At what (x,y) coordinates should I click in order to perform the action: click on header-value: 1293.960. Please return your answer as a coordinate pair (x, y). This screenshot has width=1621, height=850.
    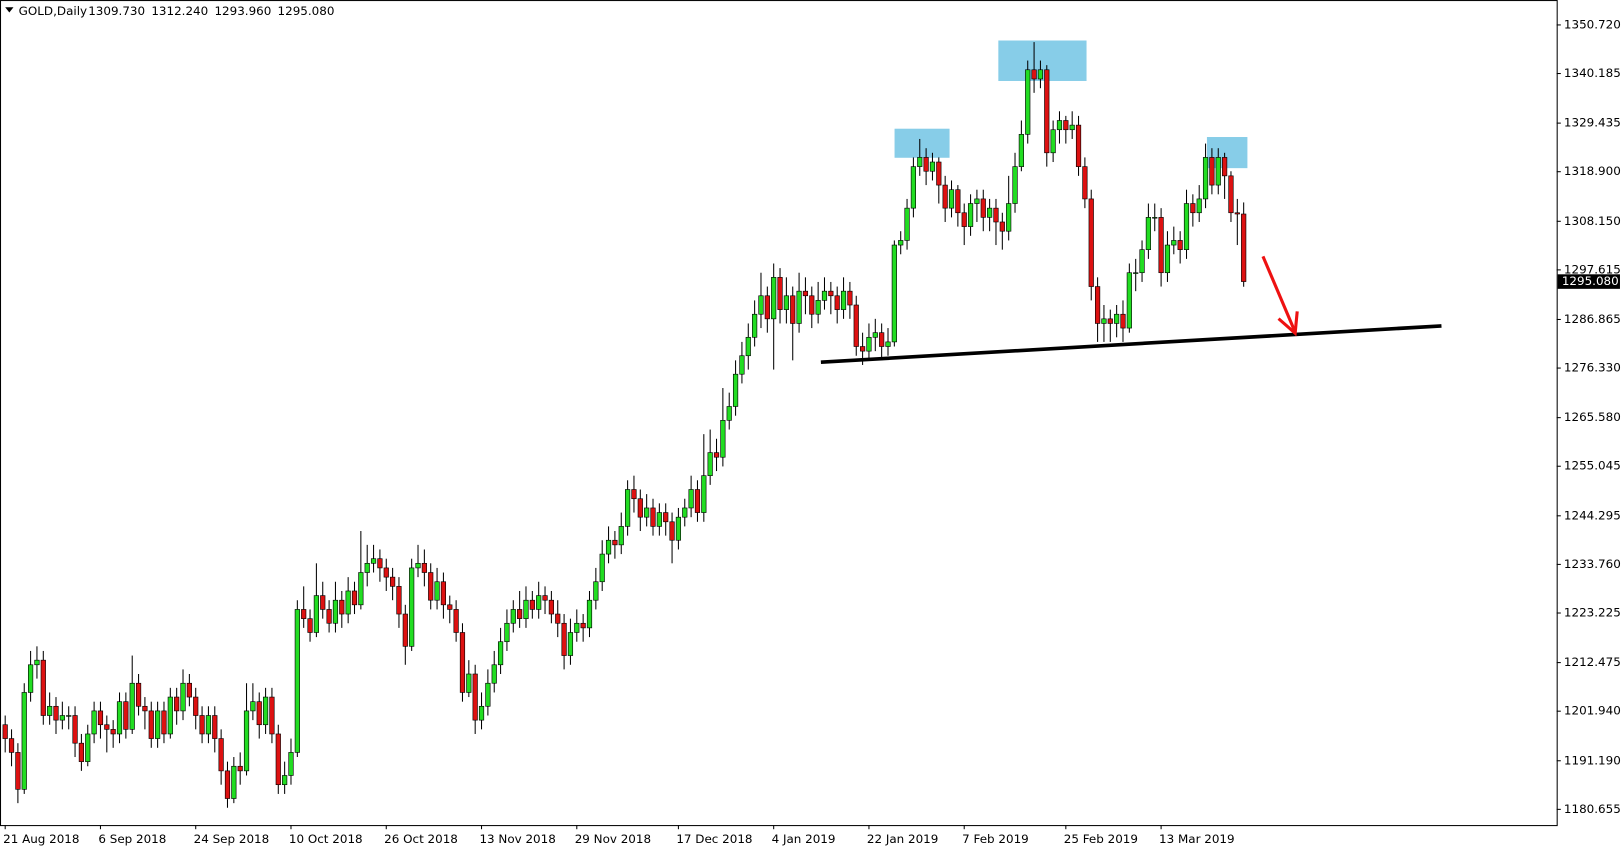
    Looking at the image, I should click on (242, 11).